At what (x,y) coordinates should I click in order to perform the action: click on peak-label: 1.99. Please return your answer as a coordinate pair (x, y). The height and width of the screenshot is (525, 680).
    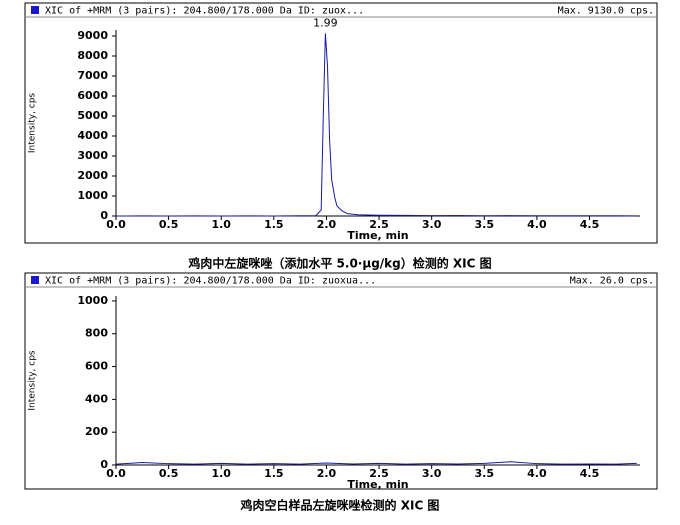
    Looking at the image, I should click on (325, 22).